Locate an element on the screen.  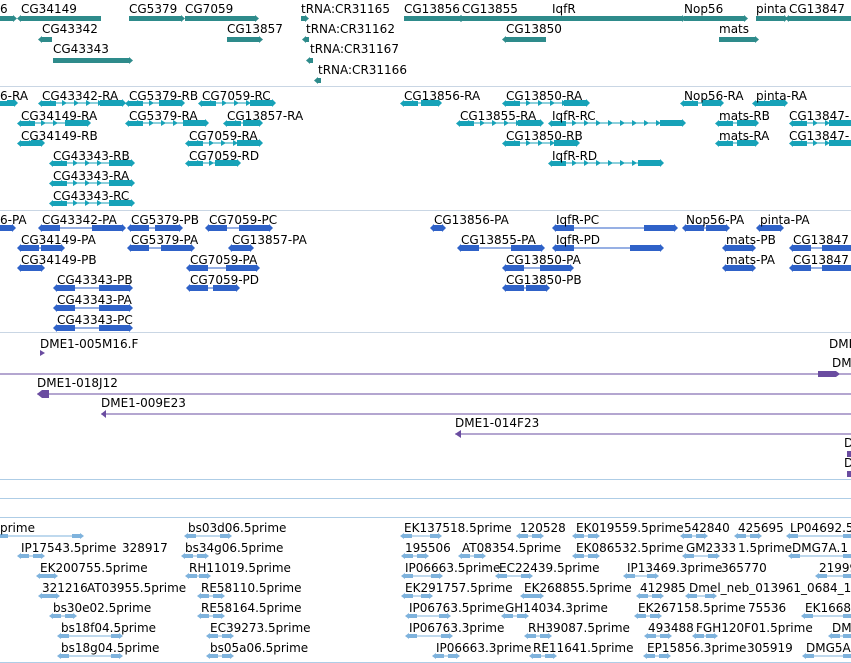
gene-label: CG34149 is located at coordinates (49, 9).